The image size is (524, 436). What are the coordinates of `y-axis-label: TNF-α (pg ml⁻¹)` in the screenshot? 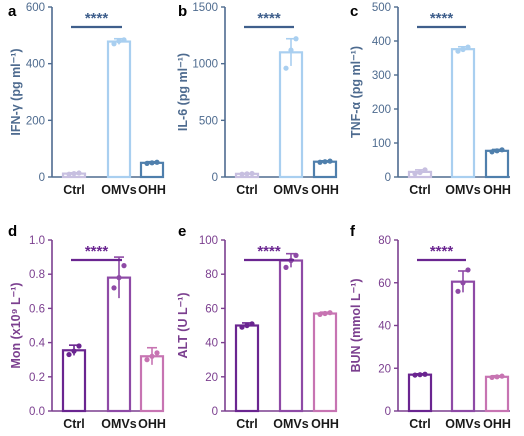 It's located at (356, 92).